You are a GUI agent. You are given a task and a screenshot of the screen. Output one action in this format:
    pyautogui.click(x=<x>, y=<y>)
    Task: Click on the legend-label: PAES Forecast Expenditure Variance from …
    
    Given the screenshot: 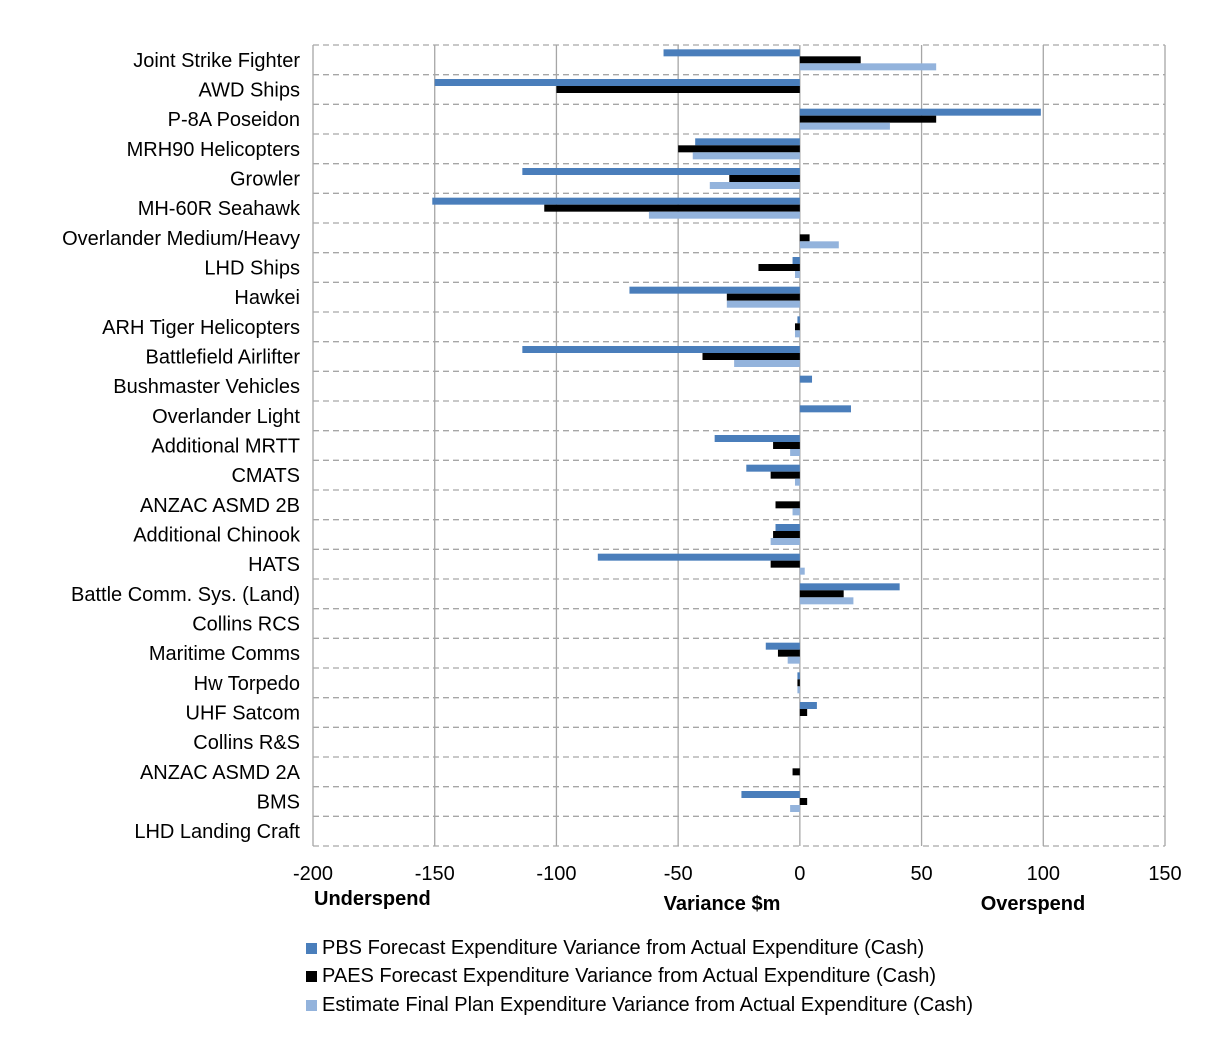 What is the action you would take?
    pyautogui.click(x=629, y=976)
    